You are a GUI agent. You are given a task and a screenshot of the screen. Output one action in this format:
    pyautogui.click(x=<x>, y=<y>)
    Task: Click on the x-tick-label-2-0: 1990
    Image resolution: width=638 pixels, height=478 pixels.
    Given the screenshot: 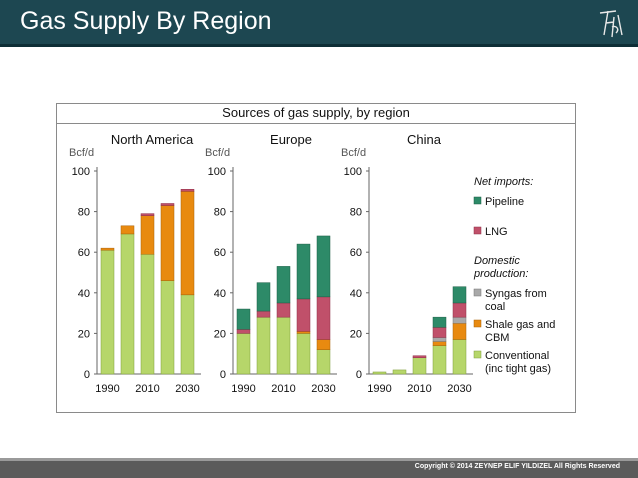 What is the action you would take?
    pyautogui.click(x=379, y=389)
    